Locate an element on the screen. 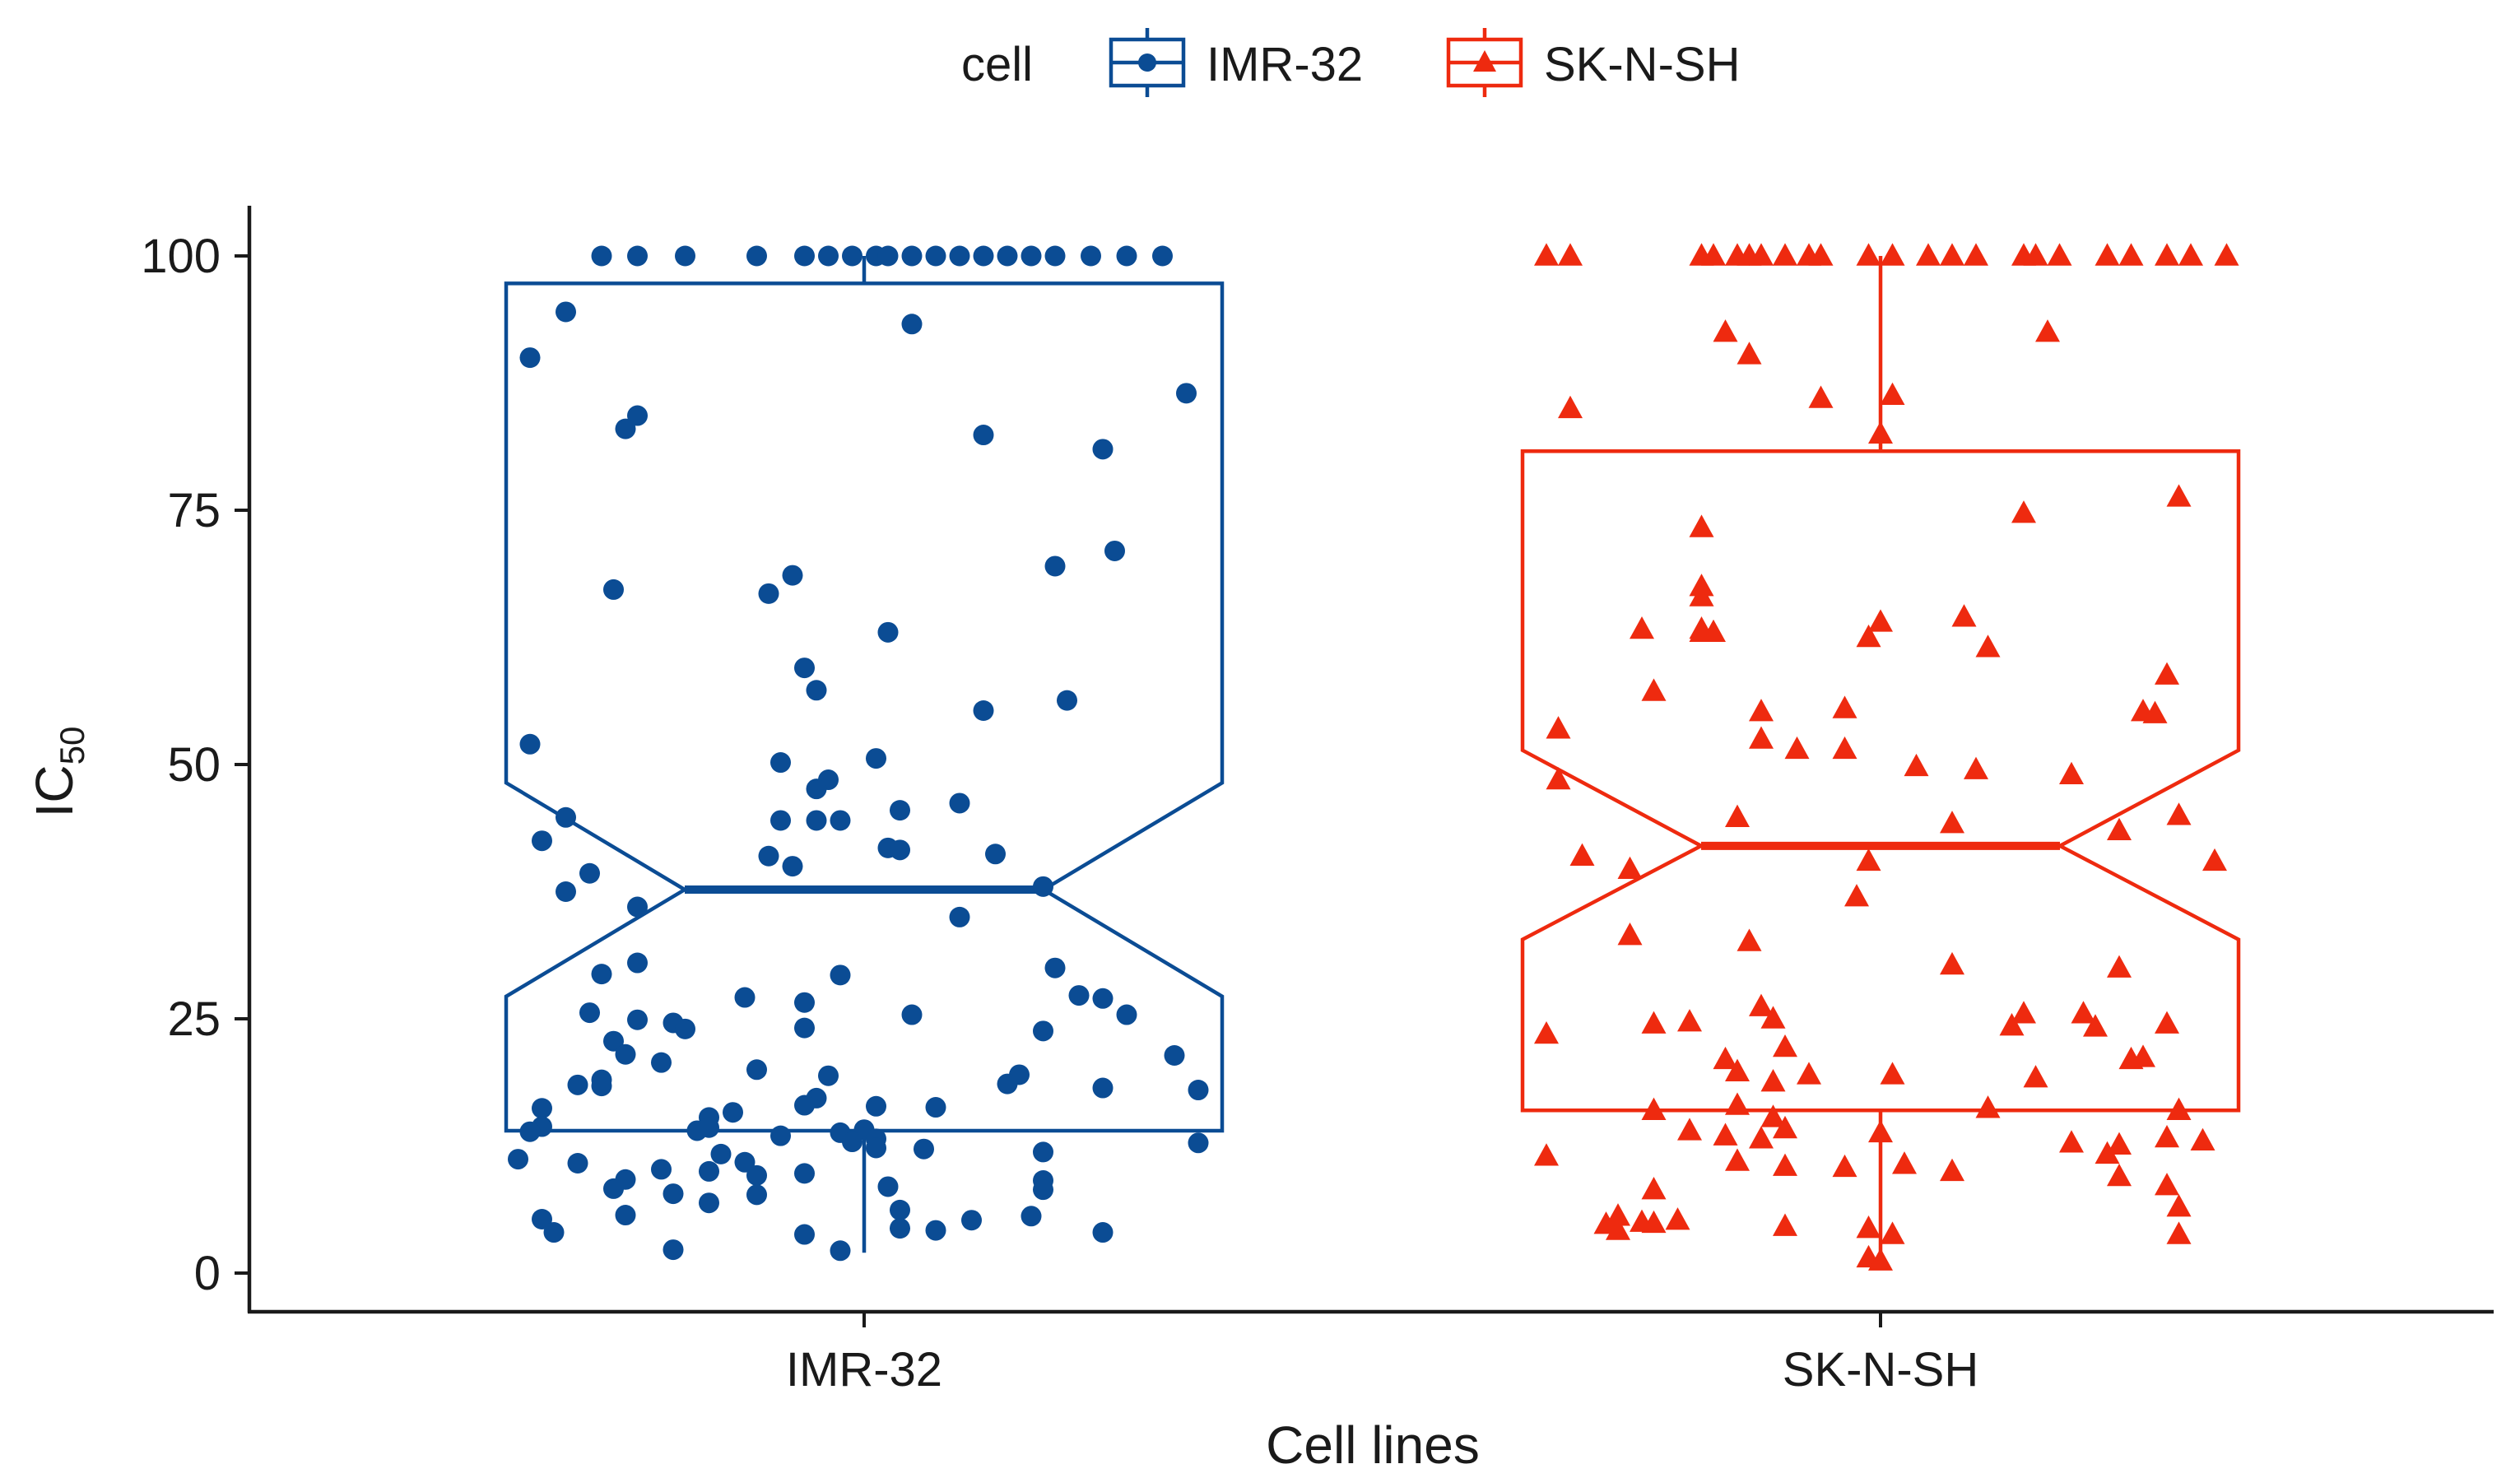 Image resolution: width=2520 pixels, height=1478 pixels. y-axis-title-subscript: 50 is located at coordinates (72, 746).